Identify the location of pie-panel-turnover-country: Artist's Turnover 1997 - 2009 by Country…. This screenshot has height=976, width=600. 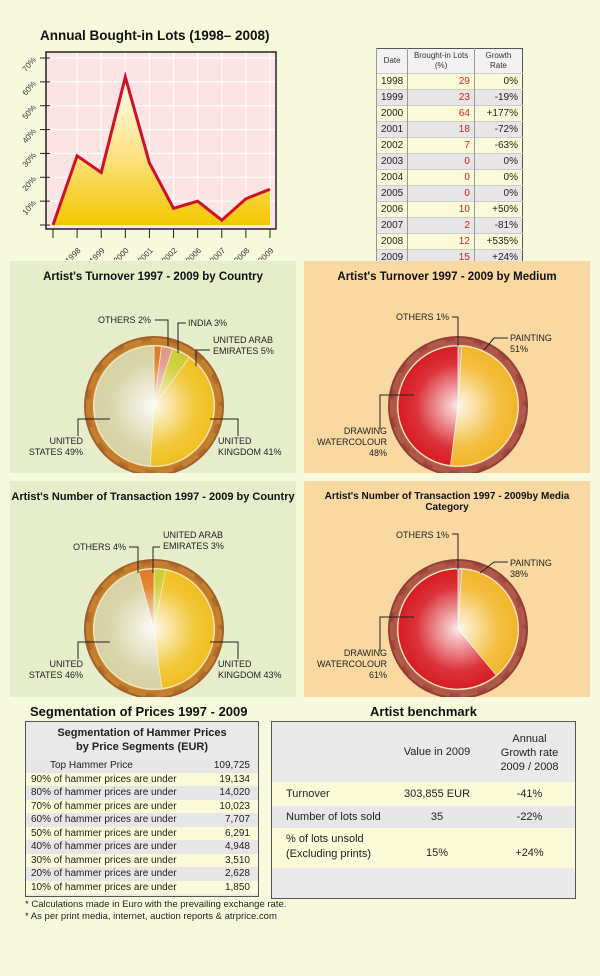
(153, 367).